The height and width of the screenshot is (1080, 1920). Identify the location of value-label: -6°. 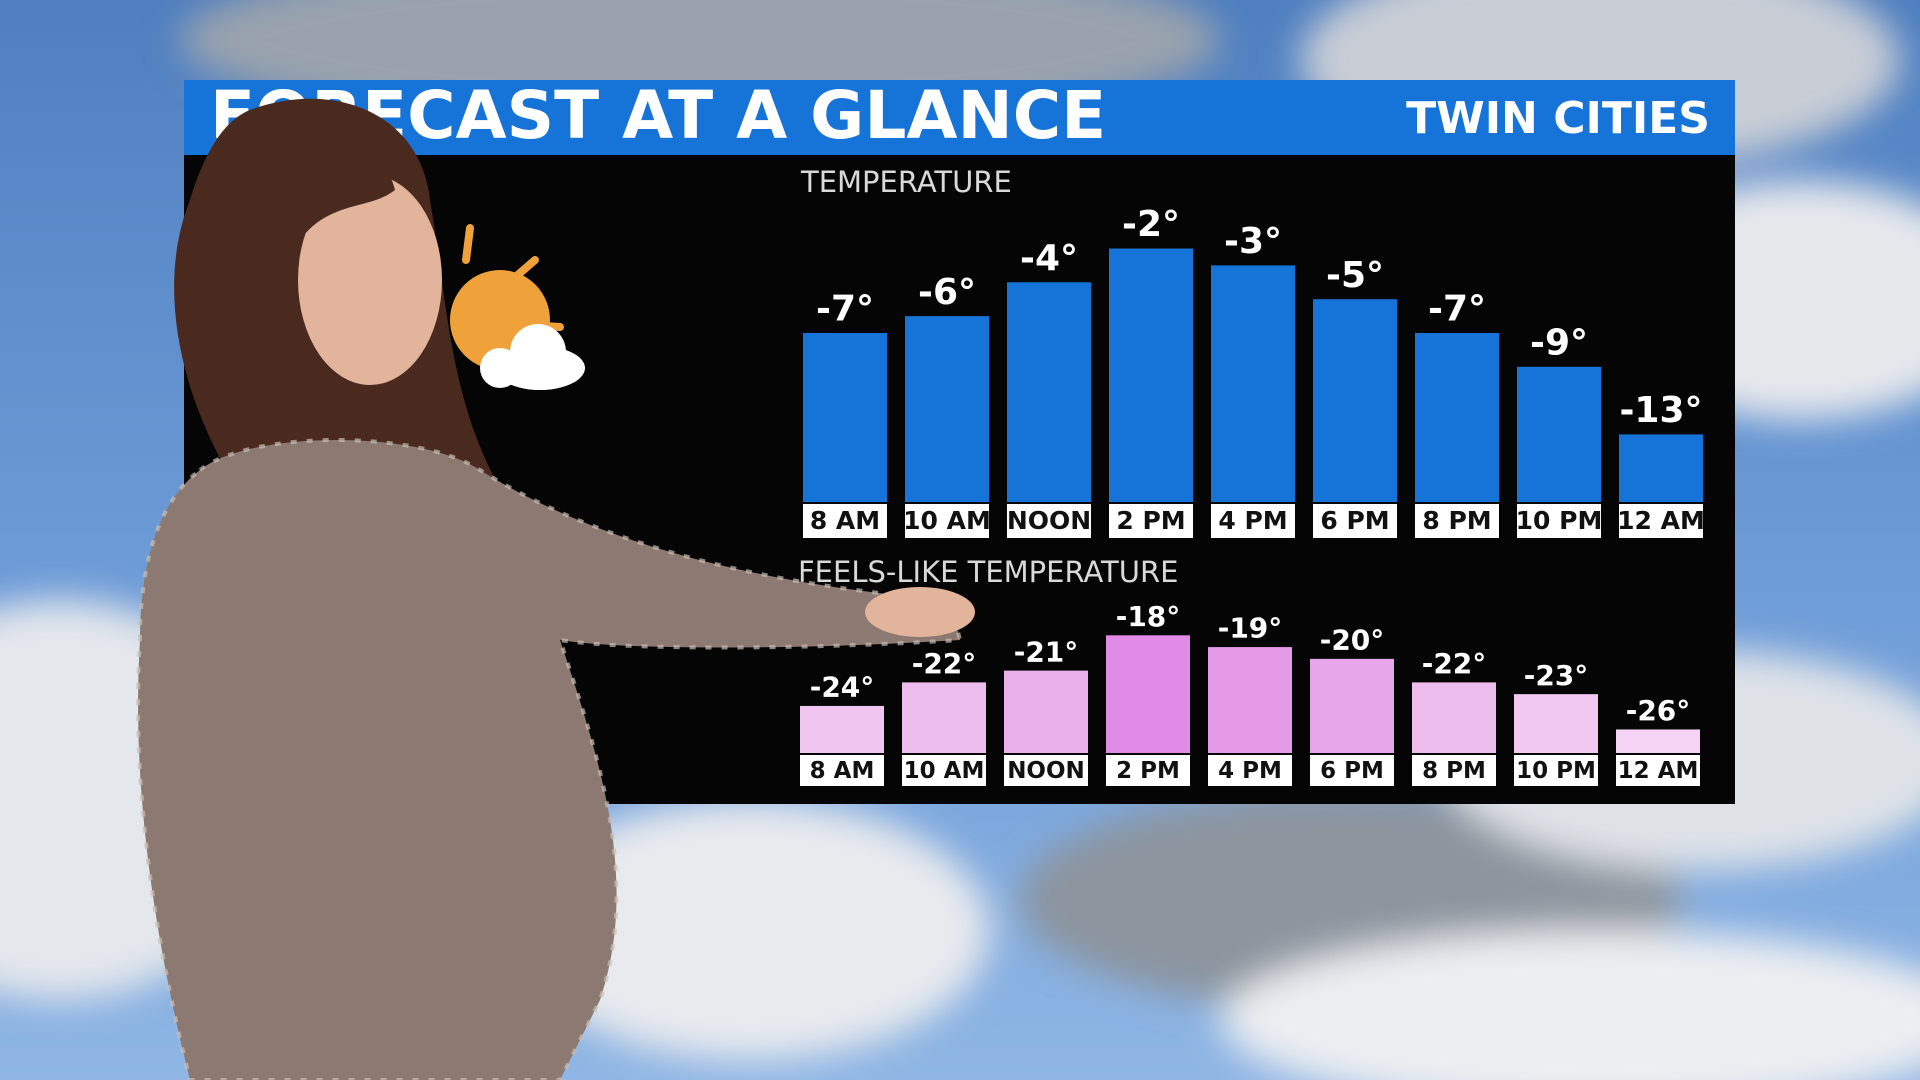
(947, 292).